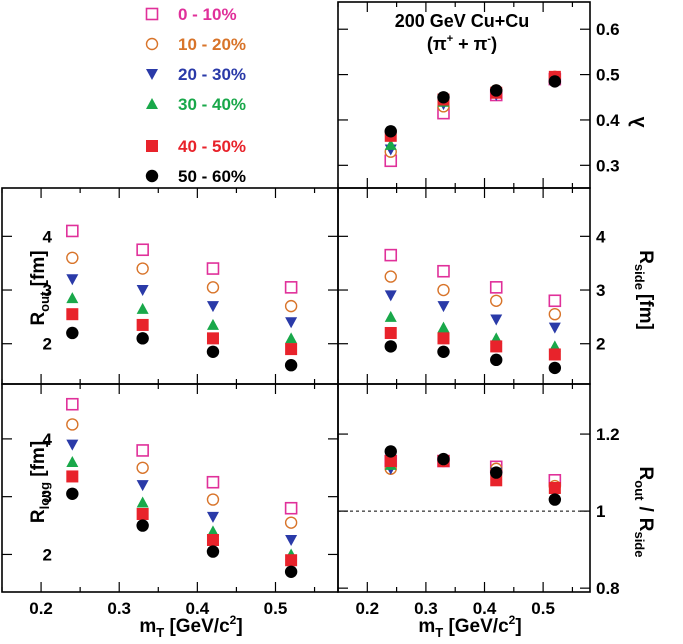  Describe the element at coordinates (462, 43) in the screenshot. I see `figure-subtitle: (π+ + π-)` at that location.